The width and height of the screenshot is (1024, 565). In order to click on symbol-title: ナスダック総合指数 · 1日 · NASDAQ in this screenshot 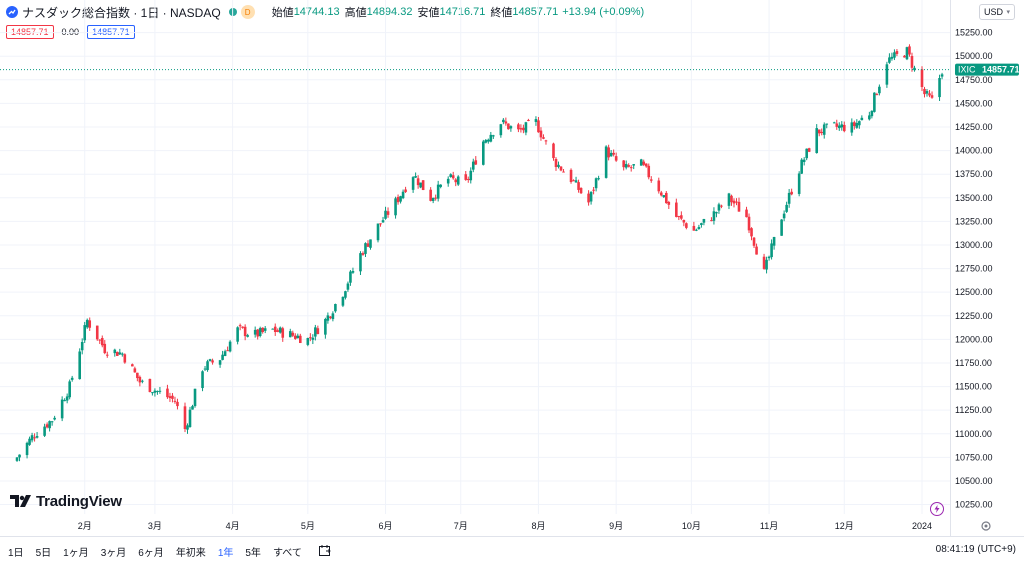, I will do `click(121, 12)`.